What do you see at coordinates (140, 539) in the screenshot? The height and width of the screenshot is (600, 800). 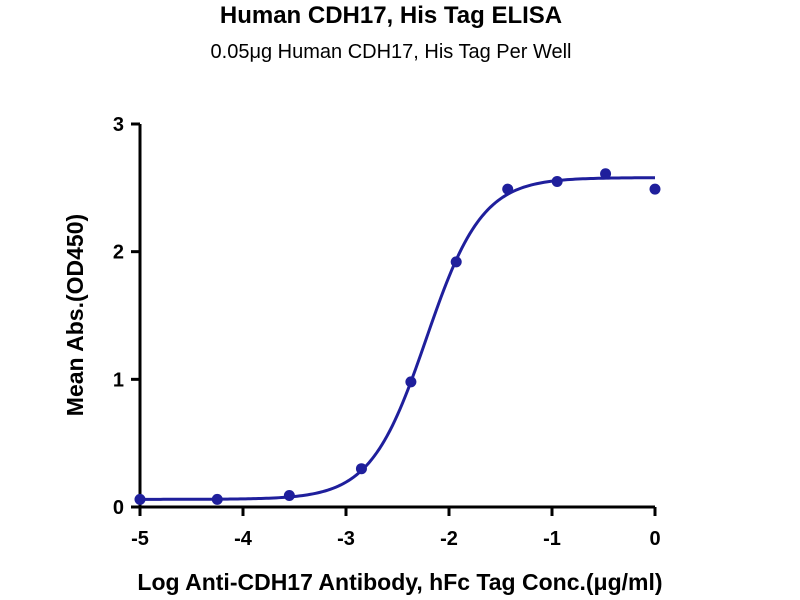 I see `x-tick-label: -5` at bounding box center [140, 539].